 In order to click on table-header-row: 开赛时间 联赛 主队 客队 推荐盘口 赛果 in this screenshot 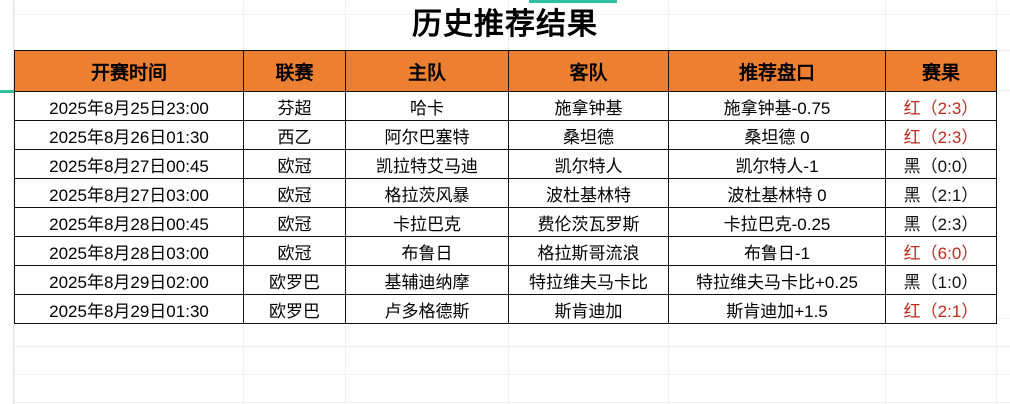, I will do `click(505, 71)`.